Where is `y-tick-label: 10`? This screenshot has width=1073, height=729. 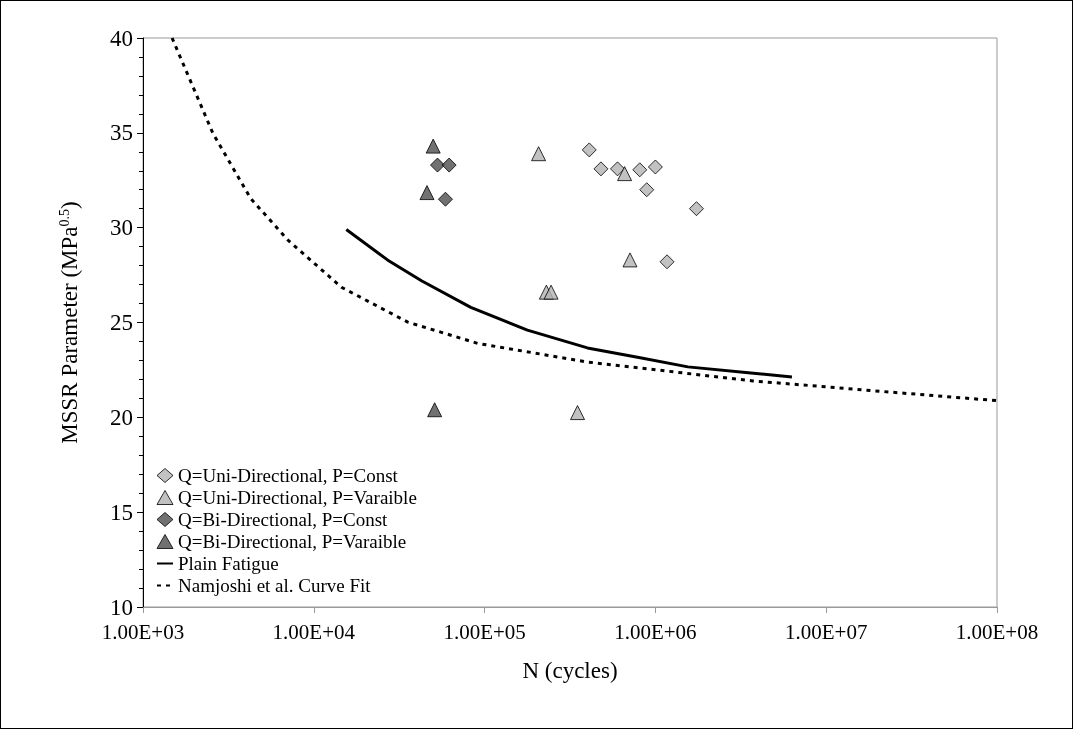
y-tick-label: 10 is located at coordinates (121, 607).